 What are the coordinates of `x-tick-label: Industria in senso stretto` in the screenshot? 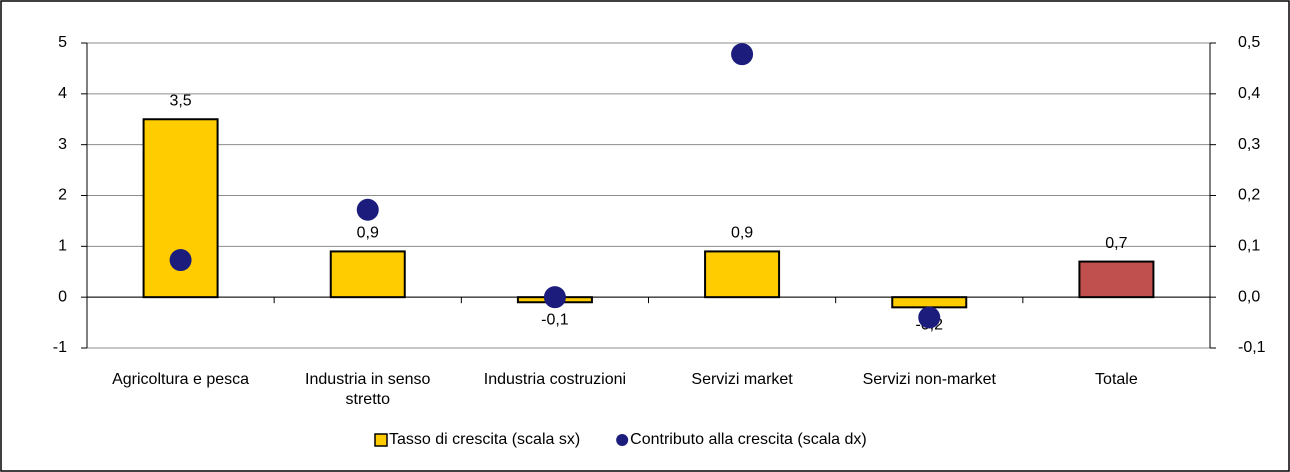 It's located at (368, 389).